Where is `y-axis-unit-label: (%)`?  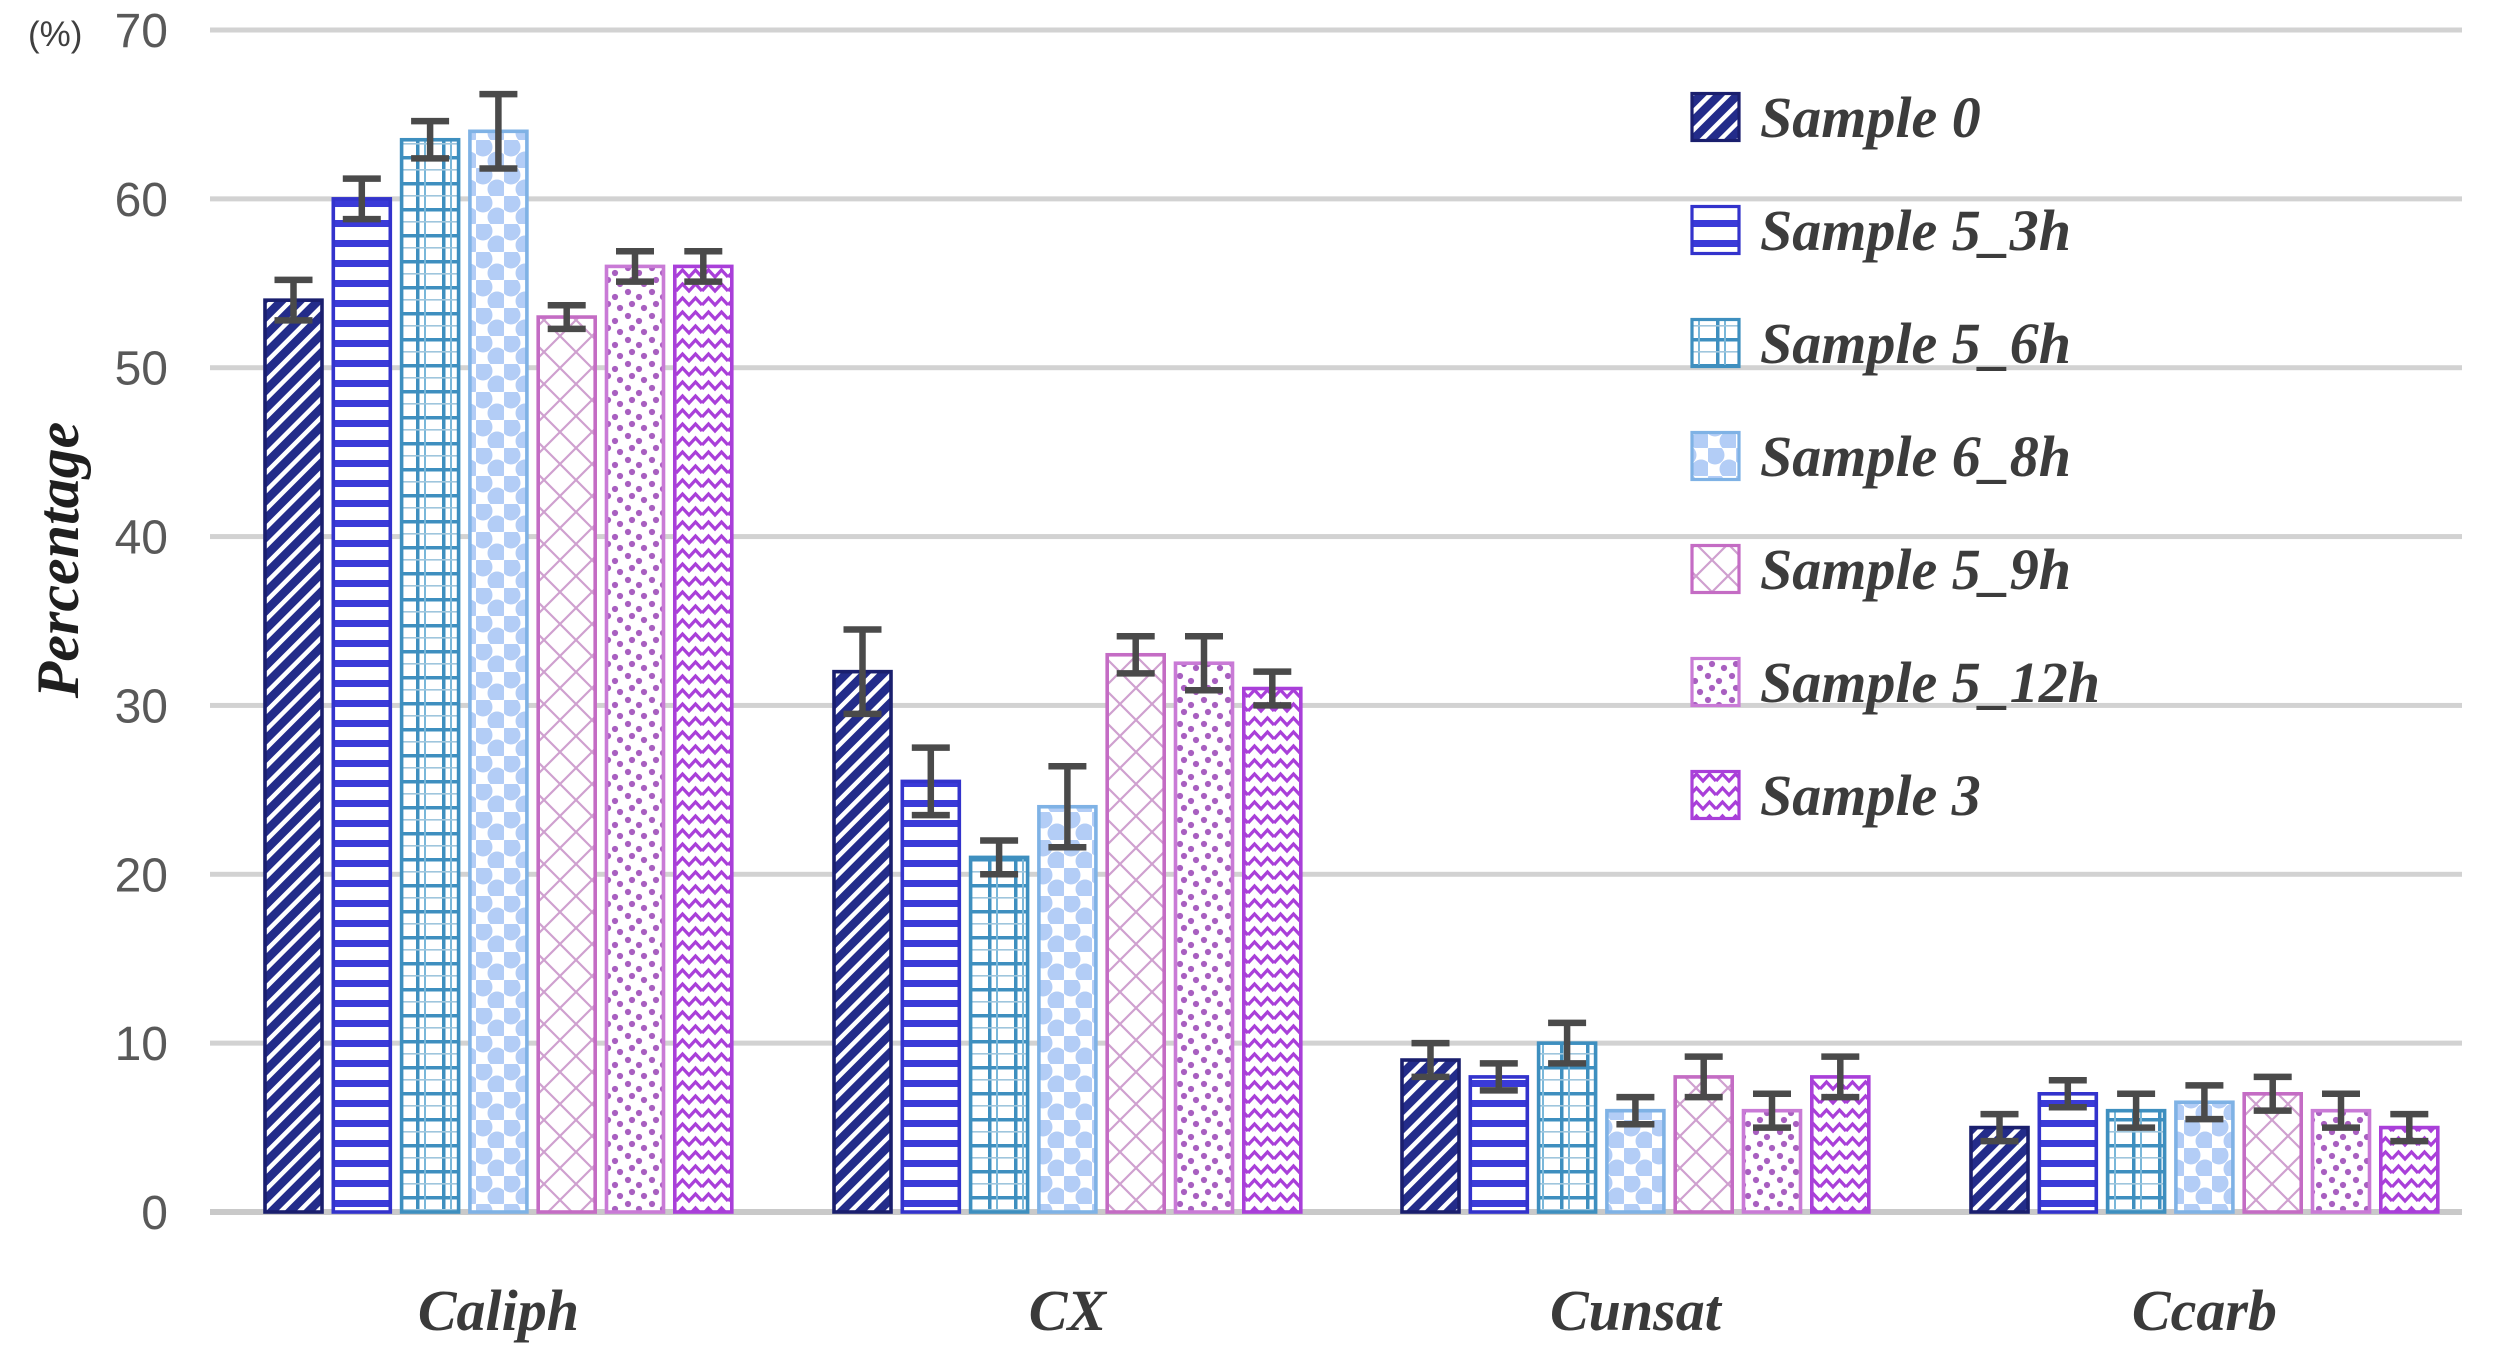
y-axis-unit-label: (%) is located at coordinates (55, 34).